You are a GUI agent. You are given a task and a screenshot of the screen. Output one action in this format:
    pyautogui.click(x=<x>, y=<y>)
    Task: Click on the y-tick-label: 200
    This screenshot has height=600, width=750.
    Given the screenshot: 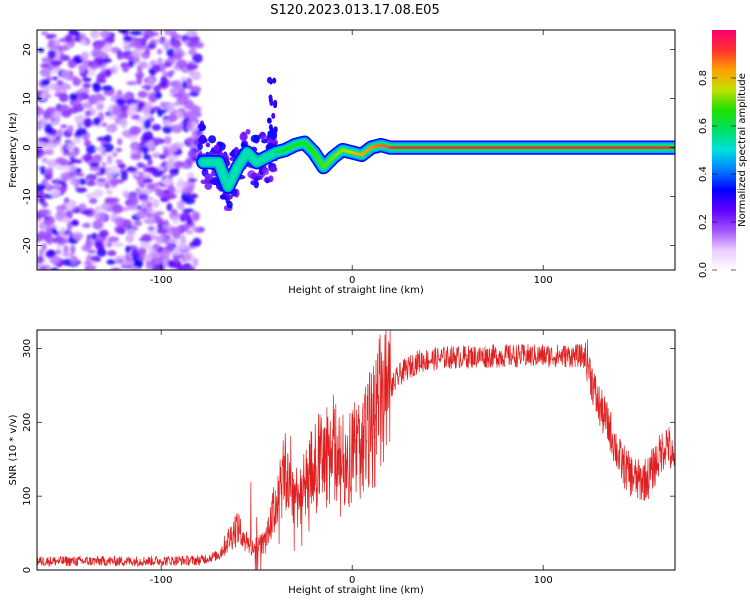 What is the action you would take?
    pyautogui.click(x=27, y=422)
    